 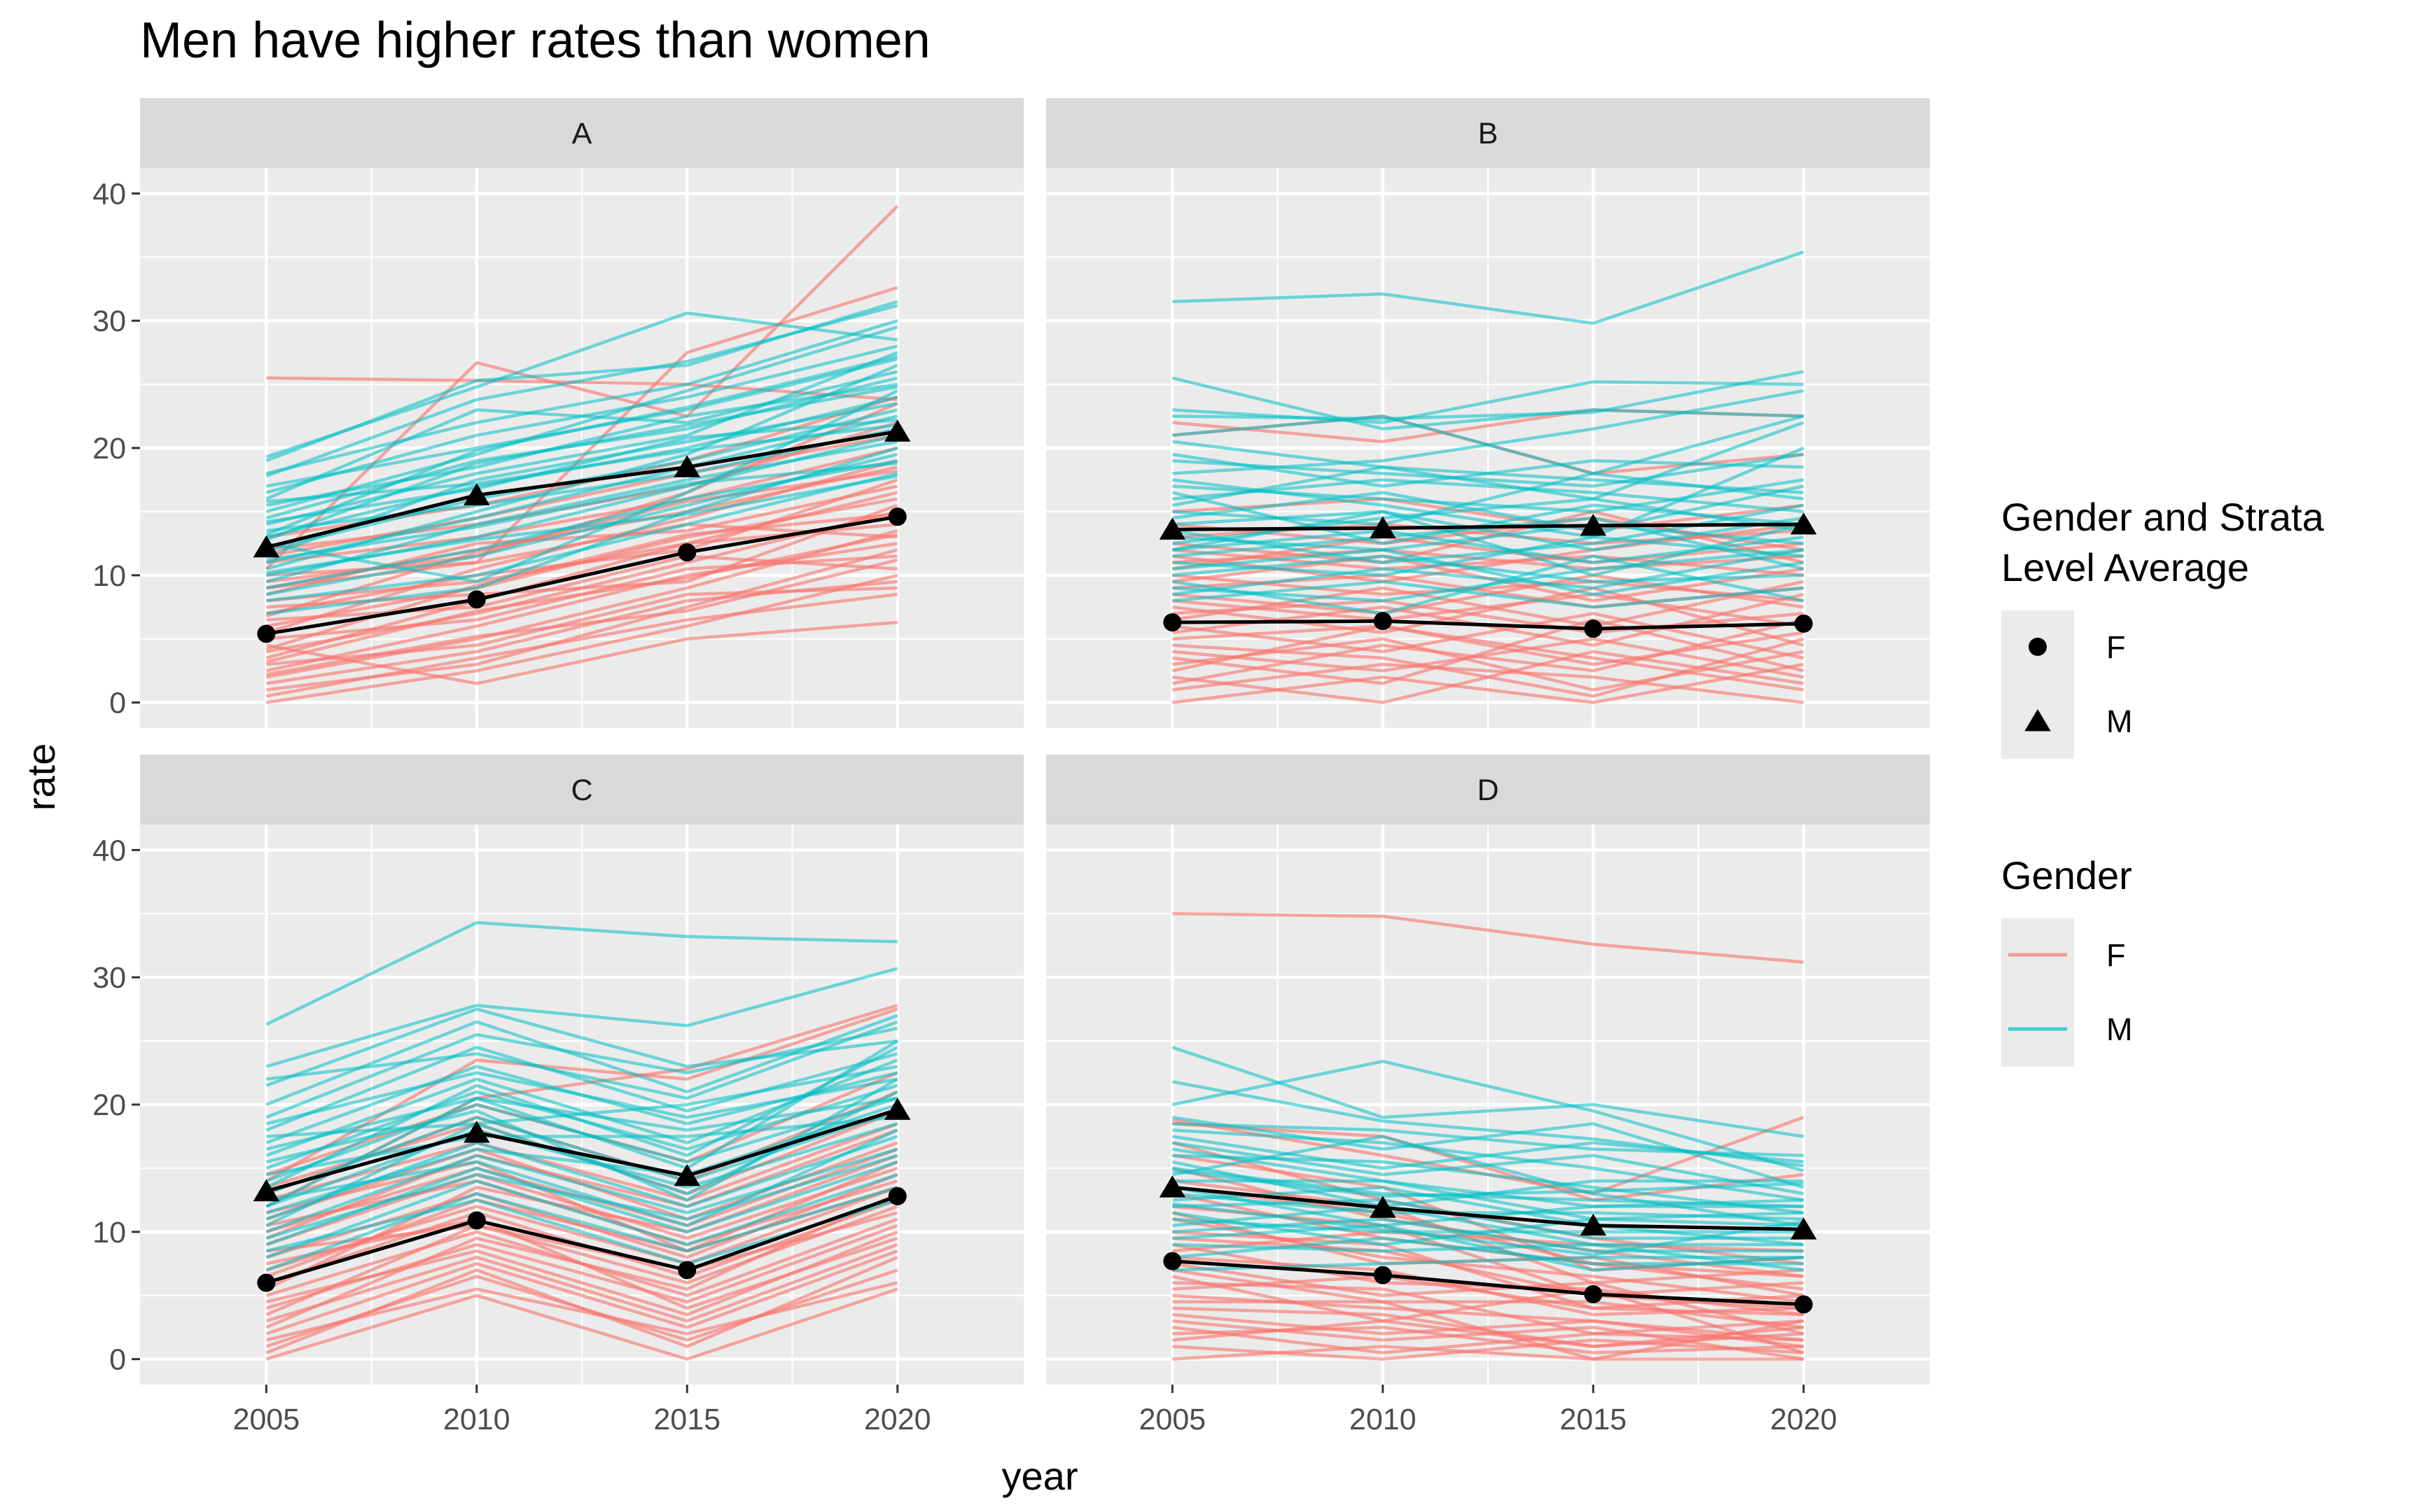 I want to click on legend-title: Gender, so click(x=2066, y=875).